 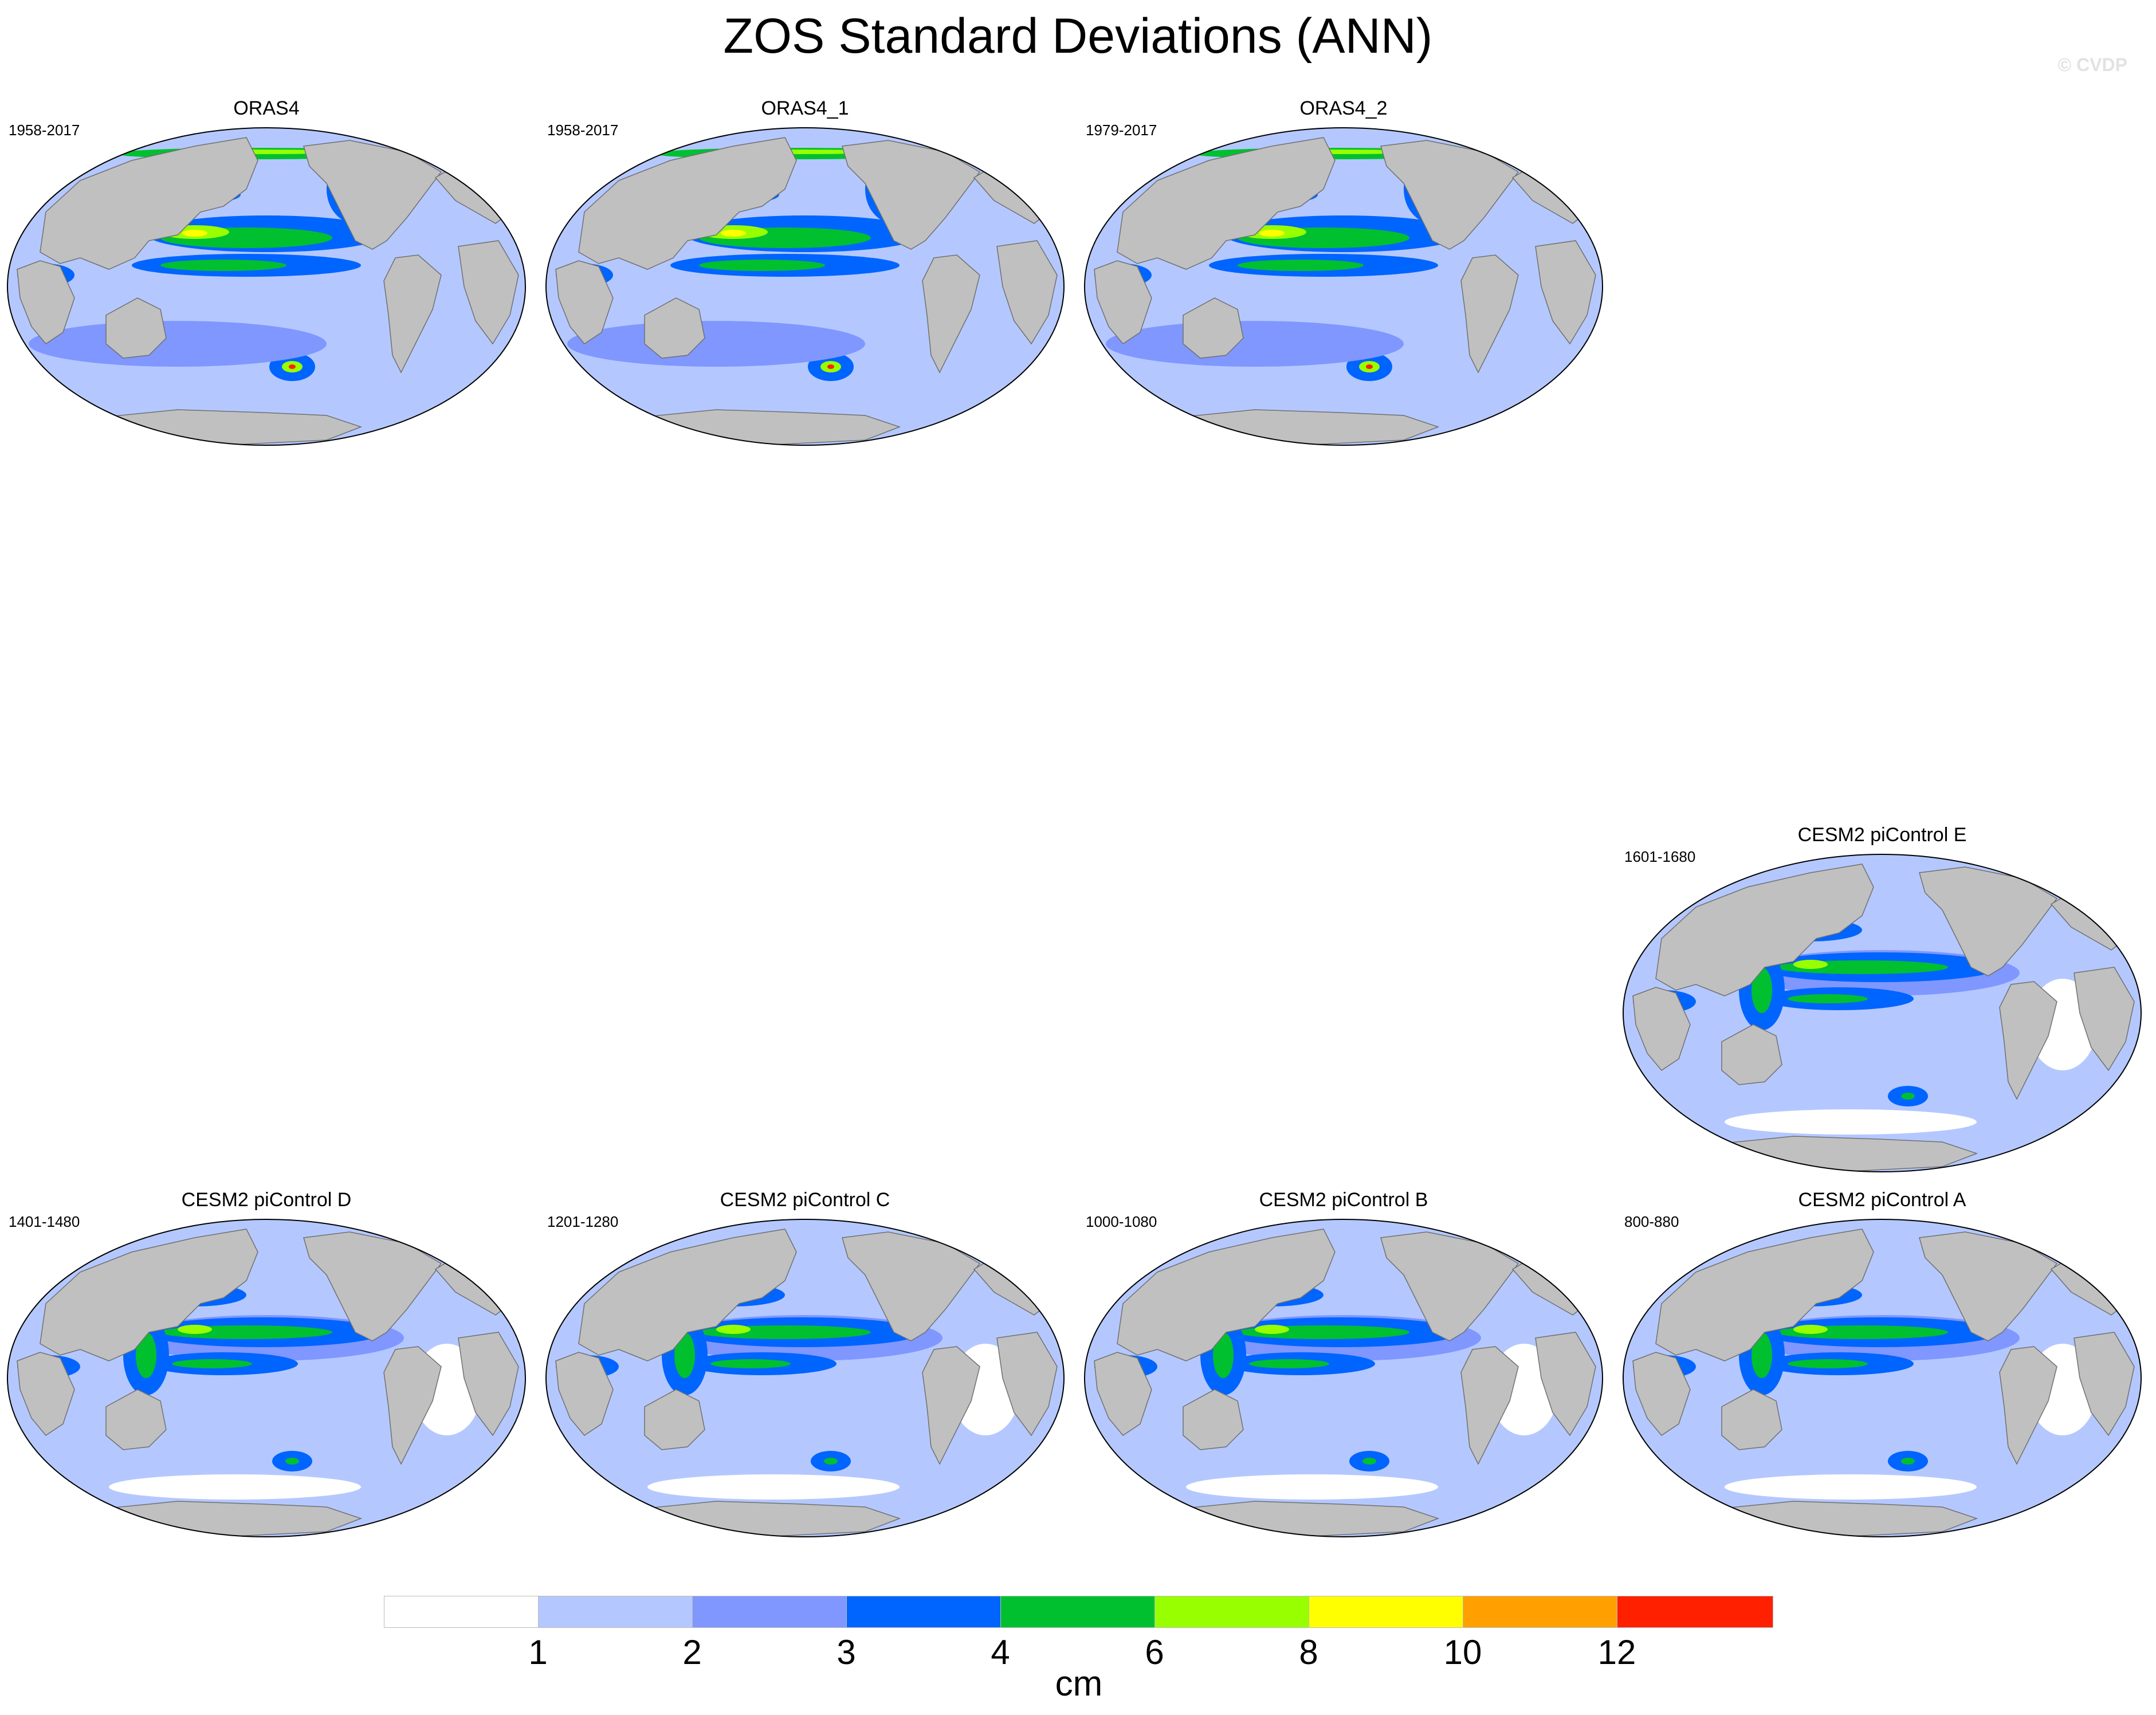 I want to click on colorbar-label: 2, so click(x=692, y=1652).